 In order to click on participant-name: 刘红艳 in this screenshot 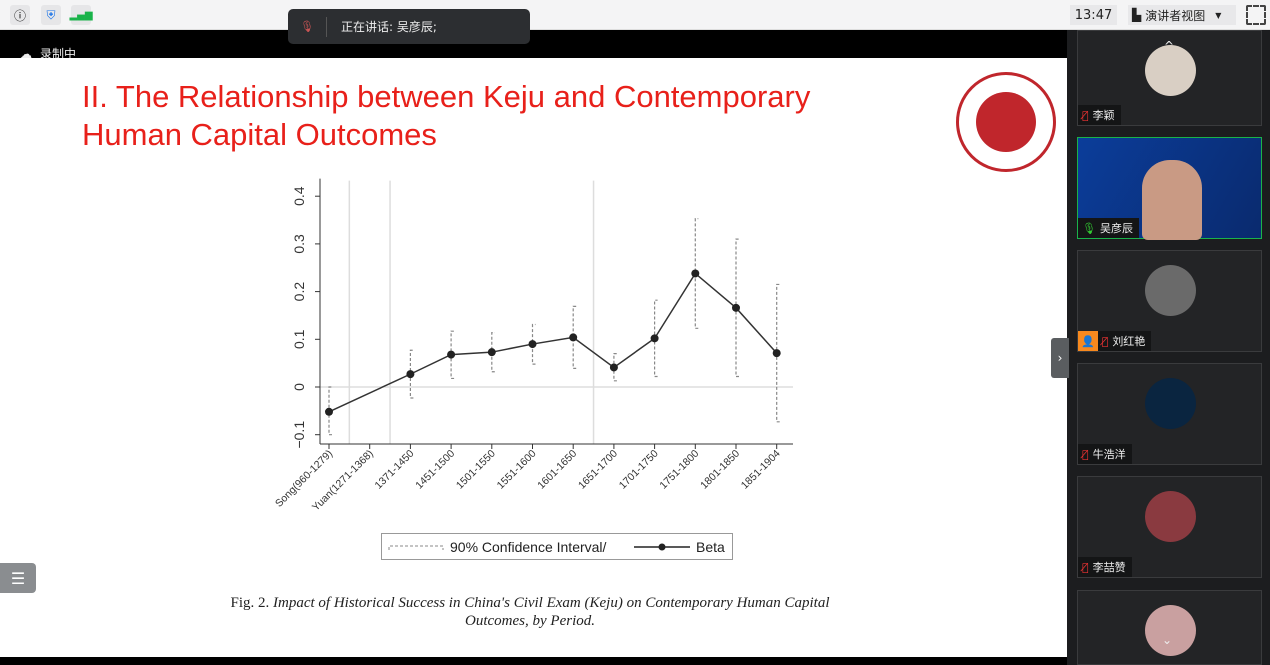, I will do `click(1129, 341)`.